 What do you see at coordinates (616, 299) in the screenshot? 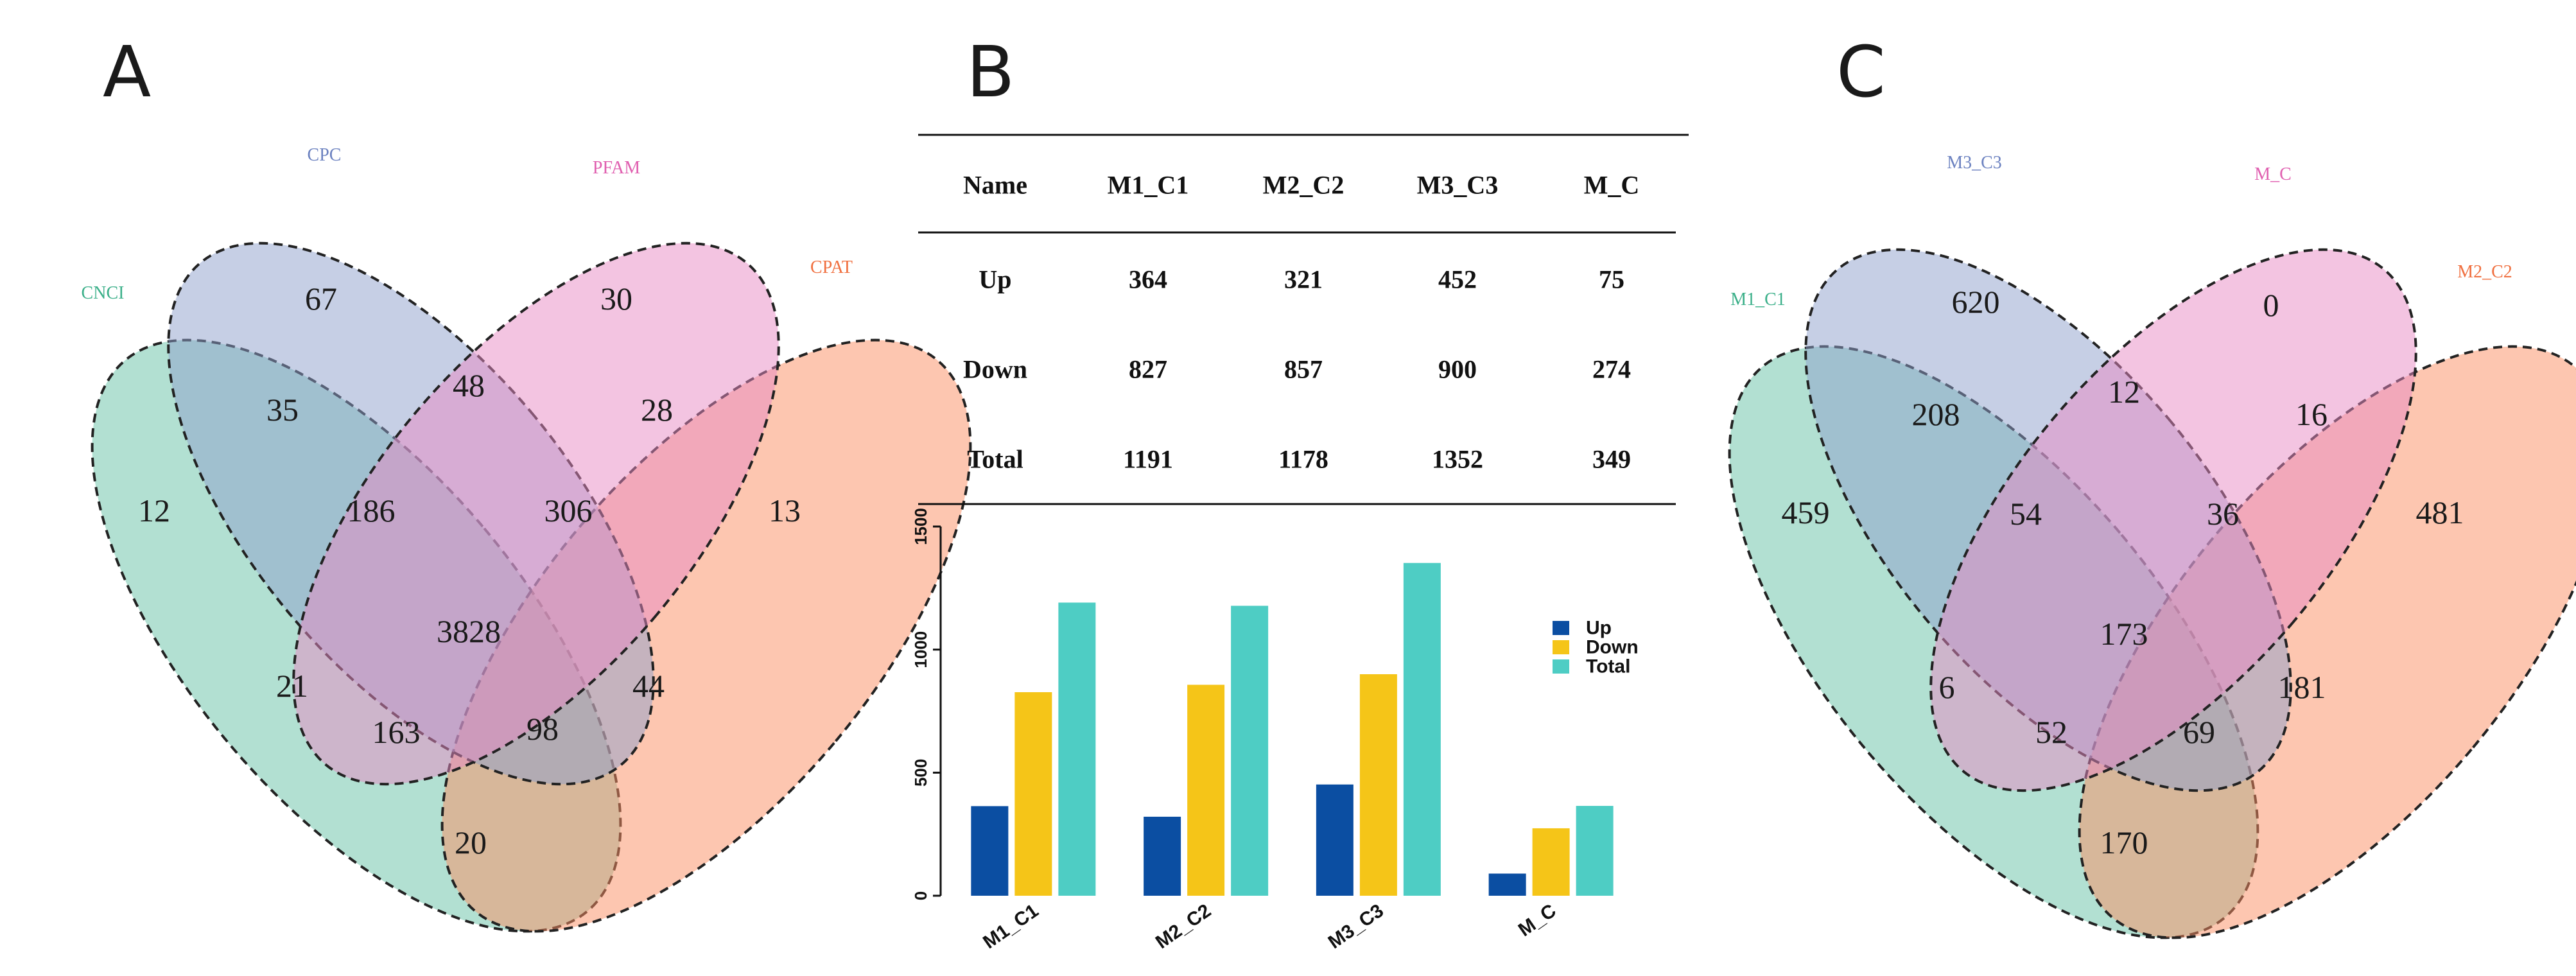
I see `venn-a-region-only-pfam: 30` at bounding box center [616, 299].